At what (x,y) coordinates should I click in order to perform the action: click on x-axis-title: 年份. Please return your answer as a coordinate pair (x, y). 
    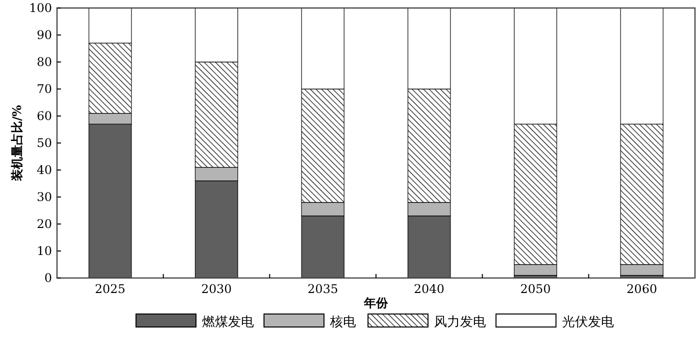
    Looking at the image, I should click on (376, 303).